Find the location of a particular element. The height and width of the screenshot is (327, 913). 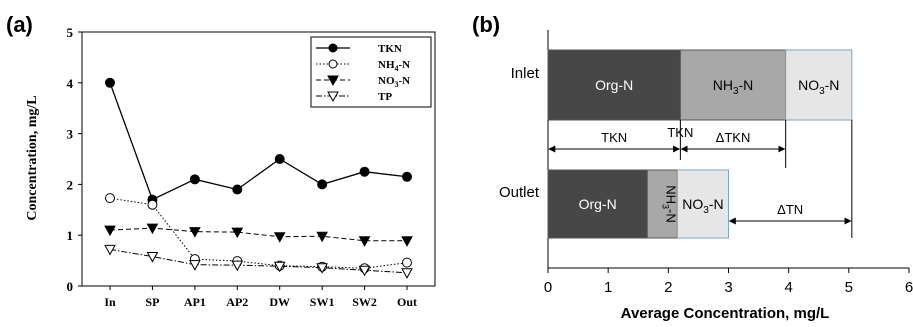

x-tick-label: 1 is located at coordinates (608, 287).